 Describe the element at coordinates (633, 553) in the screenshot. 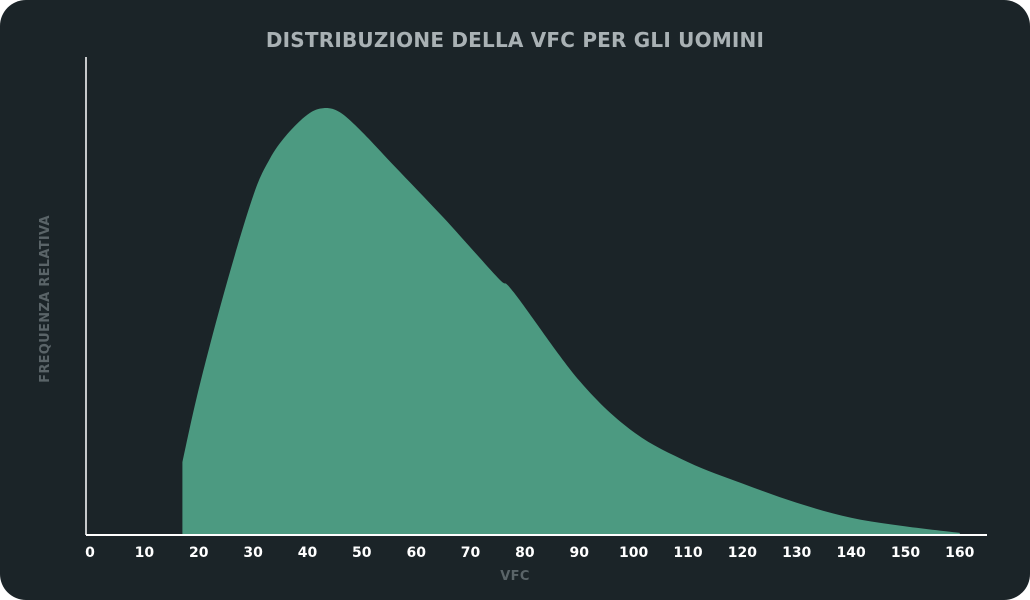

I see `x-tick-label: 100` at that location.